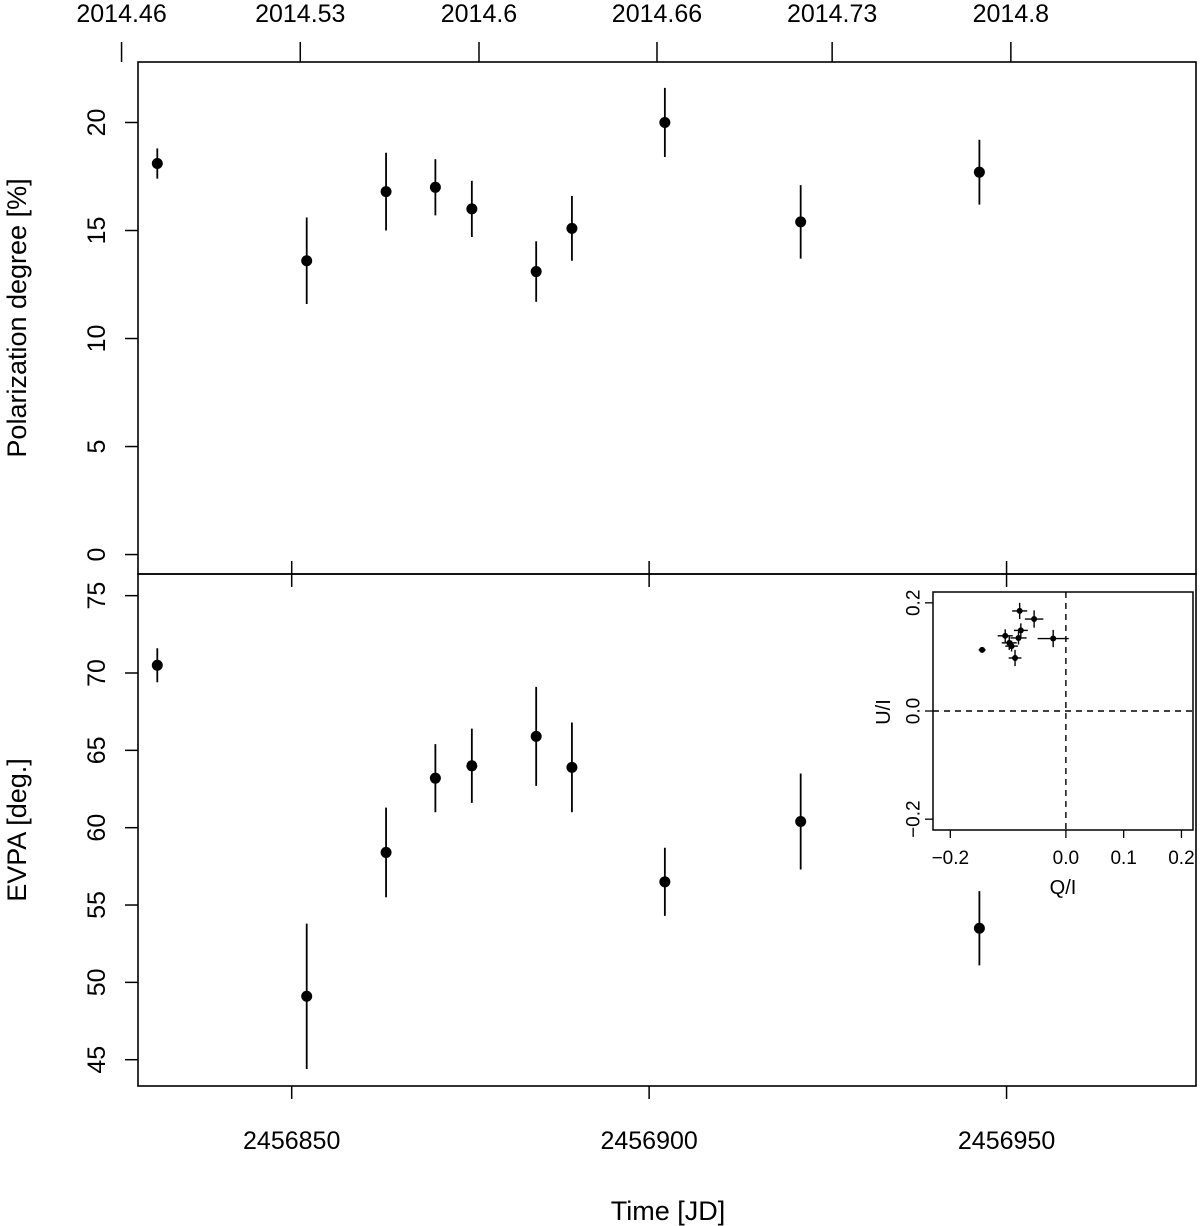  What do you see at coordinates (17, 830) in the screenshot?
I see `evpa-y-axis-label: EVPA [deg.]` at bounding box center [17, 830].